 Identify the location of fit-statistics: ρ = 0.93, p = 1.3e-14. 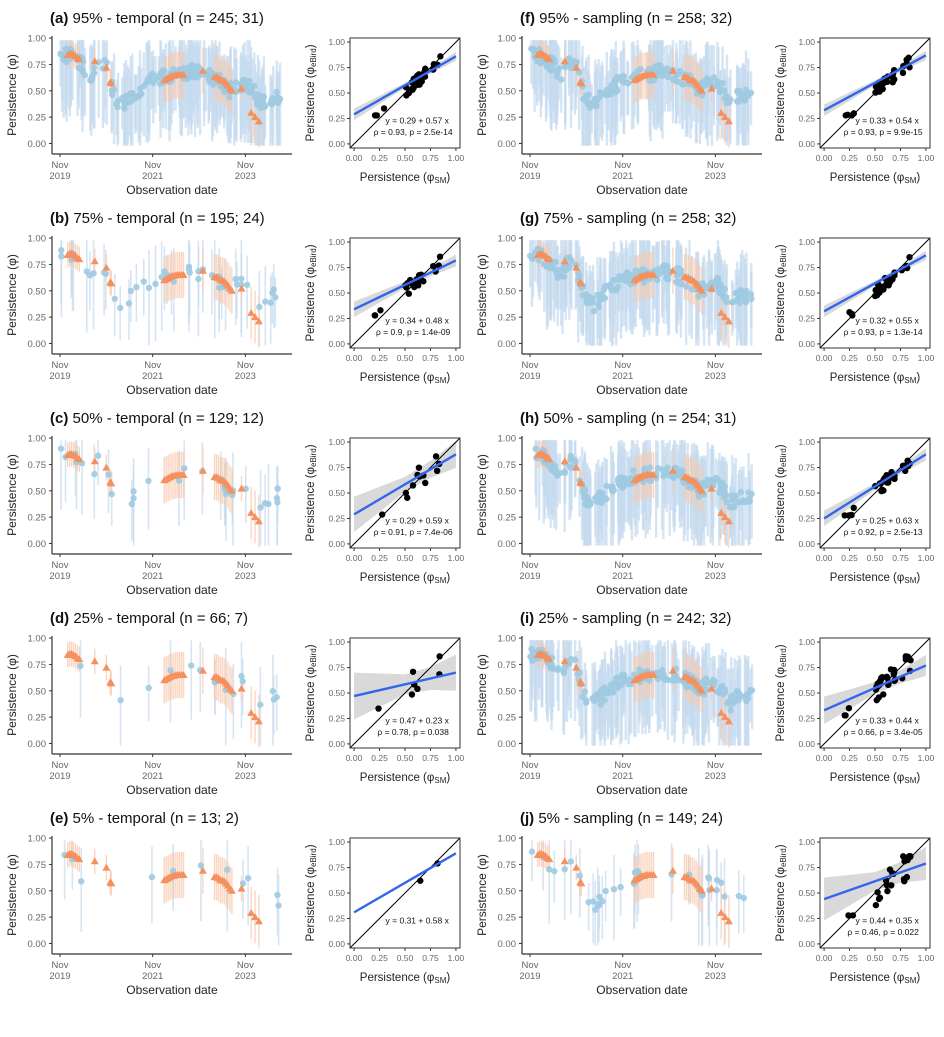
(883, 332).